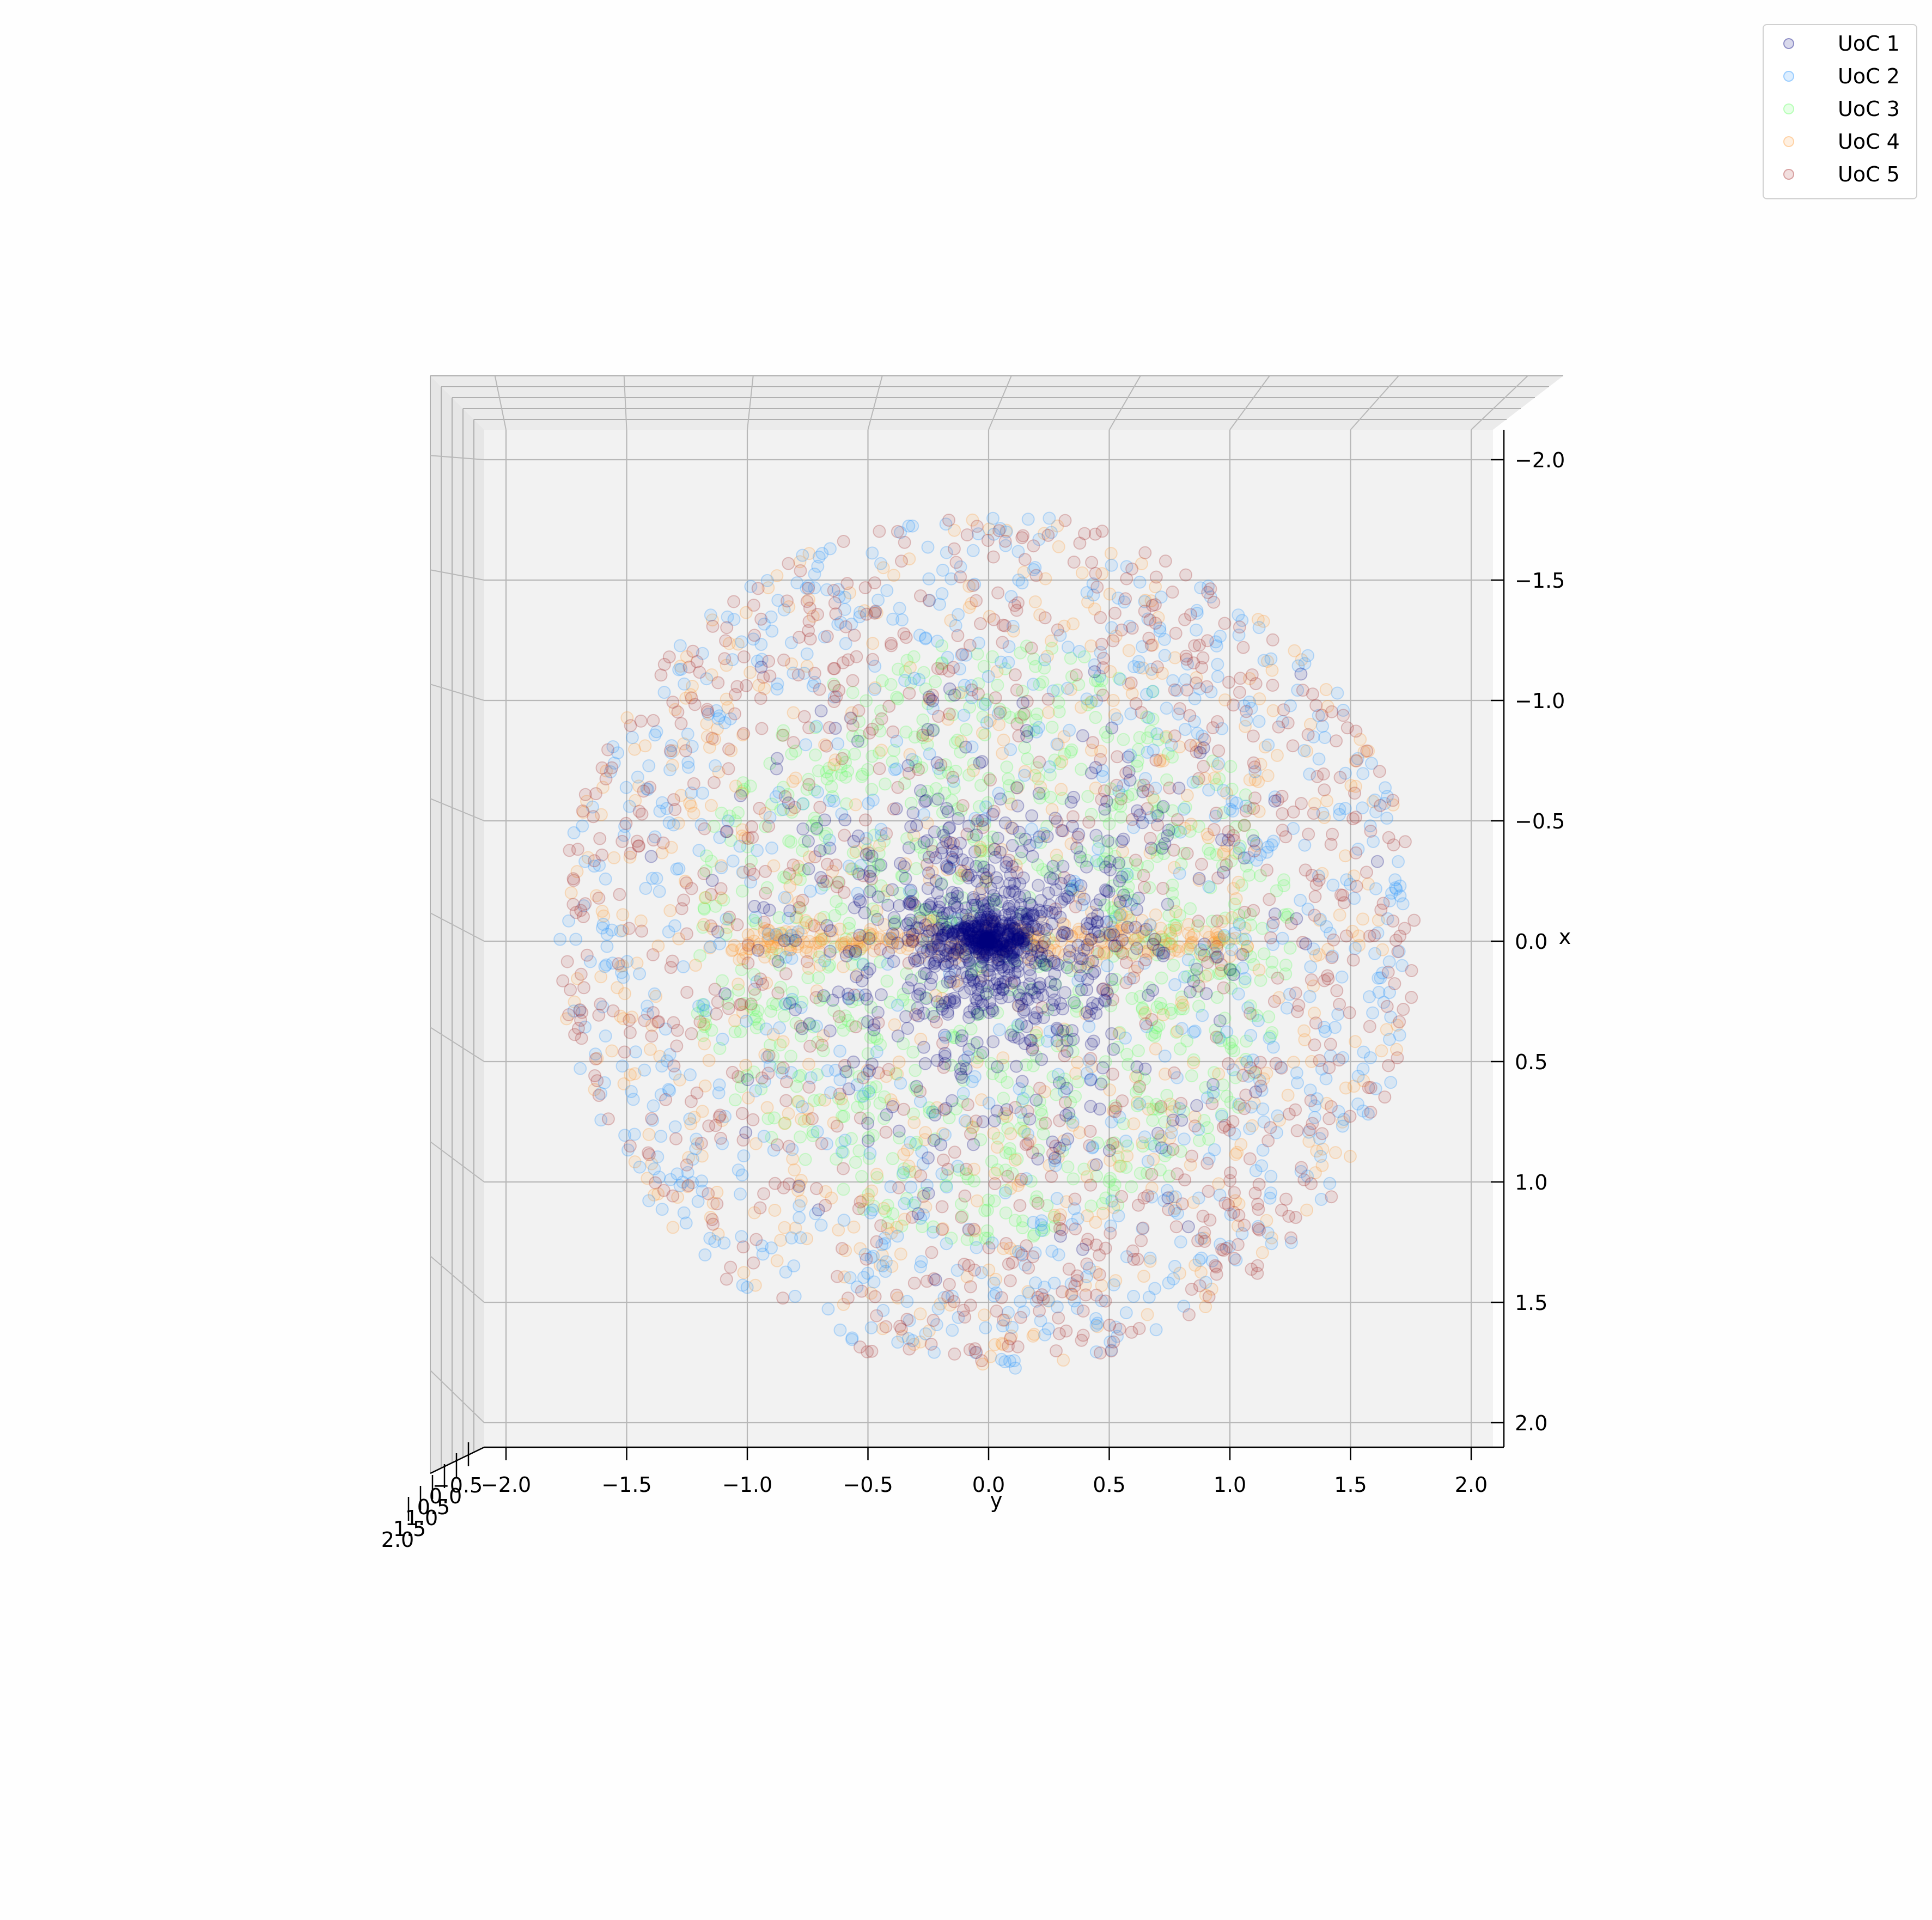 This screenshot has height=1920, width=1932. What do you see at coordinates (1788, 141) in the screenshot?
I see `legend-marker-icon` at bounding box center [1788, 141].